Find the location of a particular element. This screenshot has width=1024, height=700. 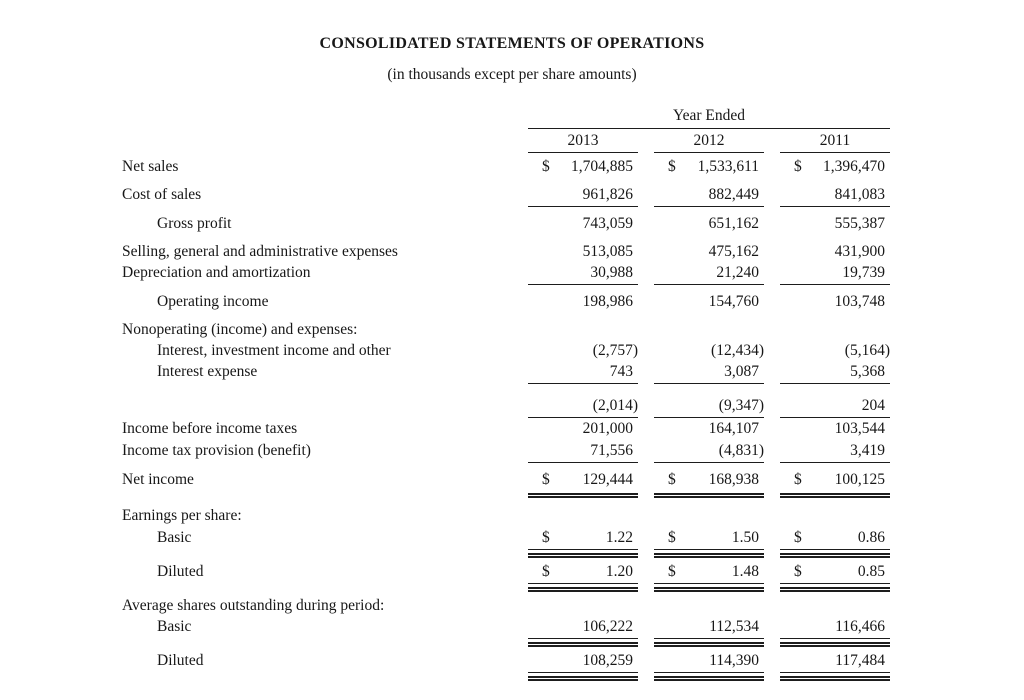

amount: (9,347) is located at coordinates (741, 405).